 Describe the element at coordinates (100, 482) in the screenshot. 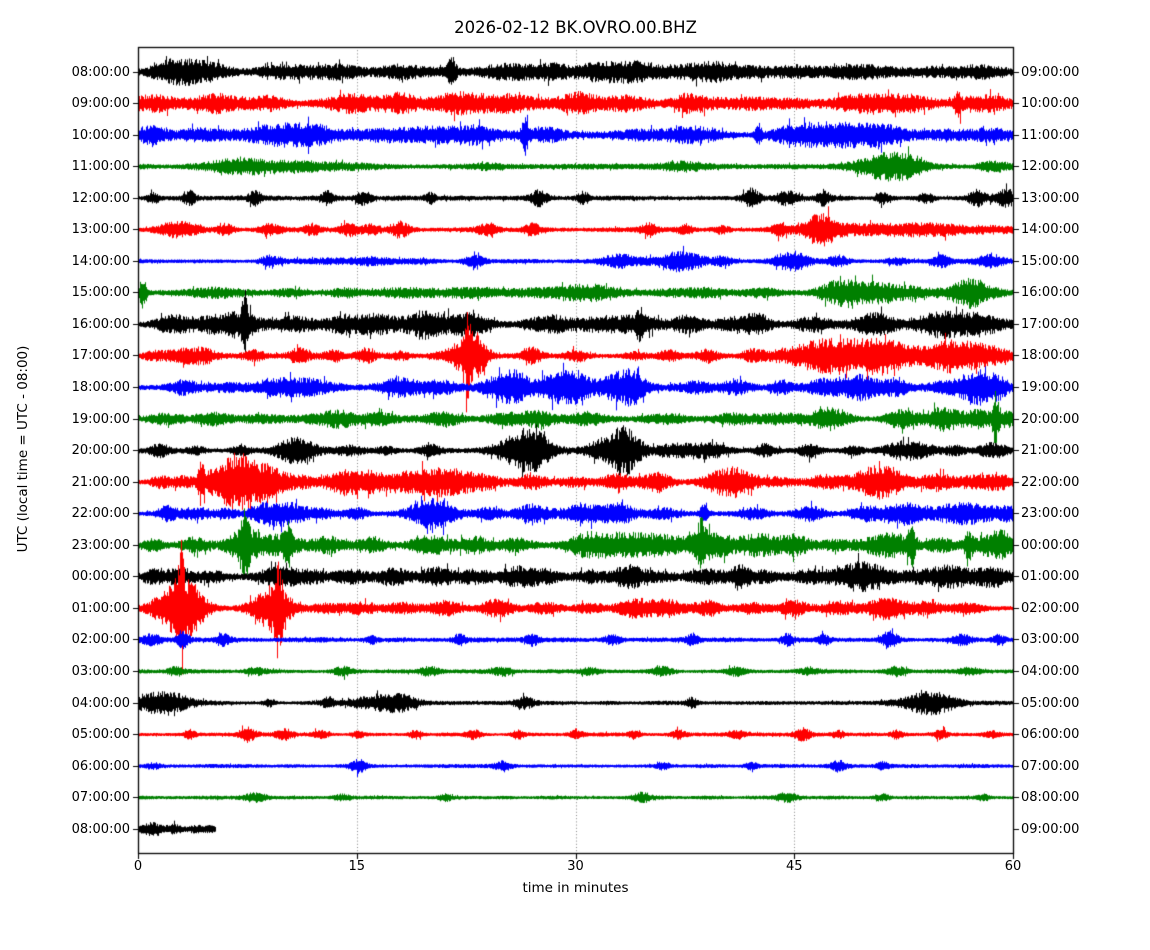

I see `left-time-label: 21:00:00` at that location.